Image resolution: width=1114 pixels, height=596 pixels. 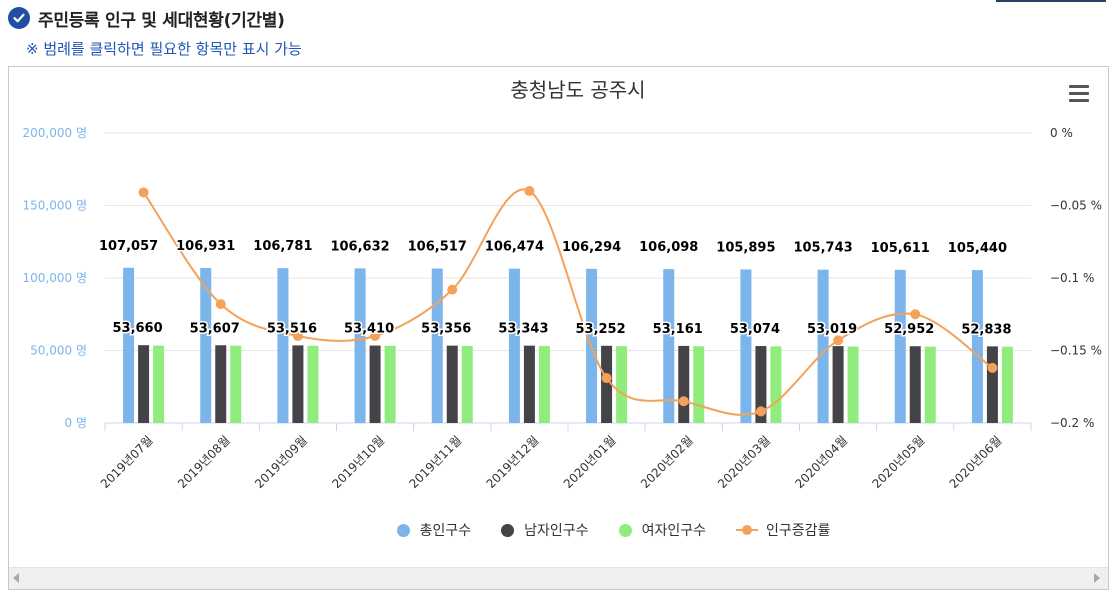 What do you see at coordinates (558, 578) in the screenshot?
I see `horizontal-scrollbar` at bounding box center [558, 578].